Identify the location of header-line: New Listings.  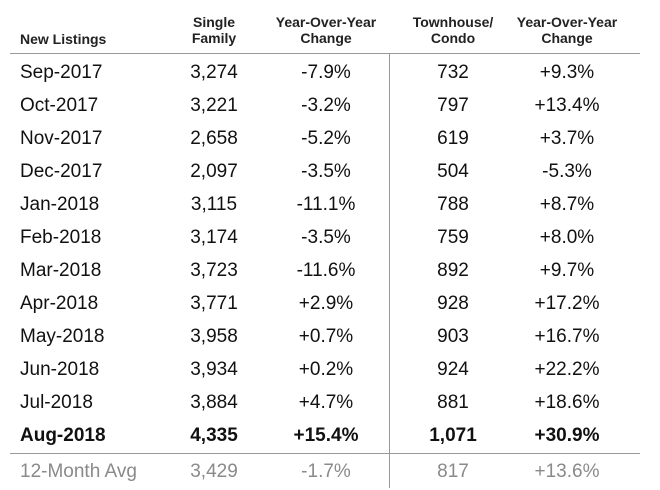
(63, 39).